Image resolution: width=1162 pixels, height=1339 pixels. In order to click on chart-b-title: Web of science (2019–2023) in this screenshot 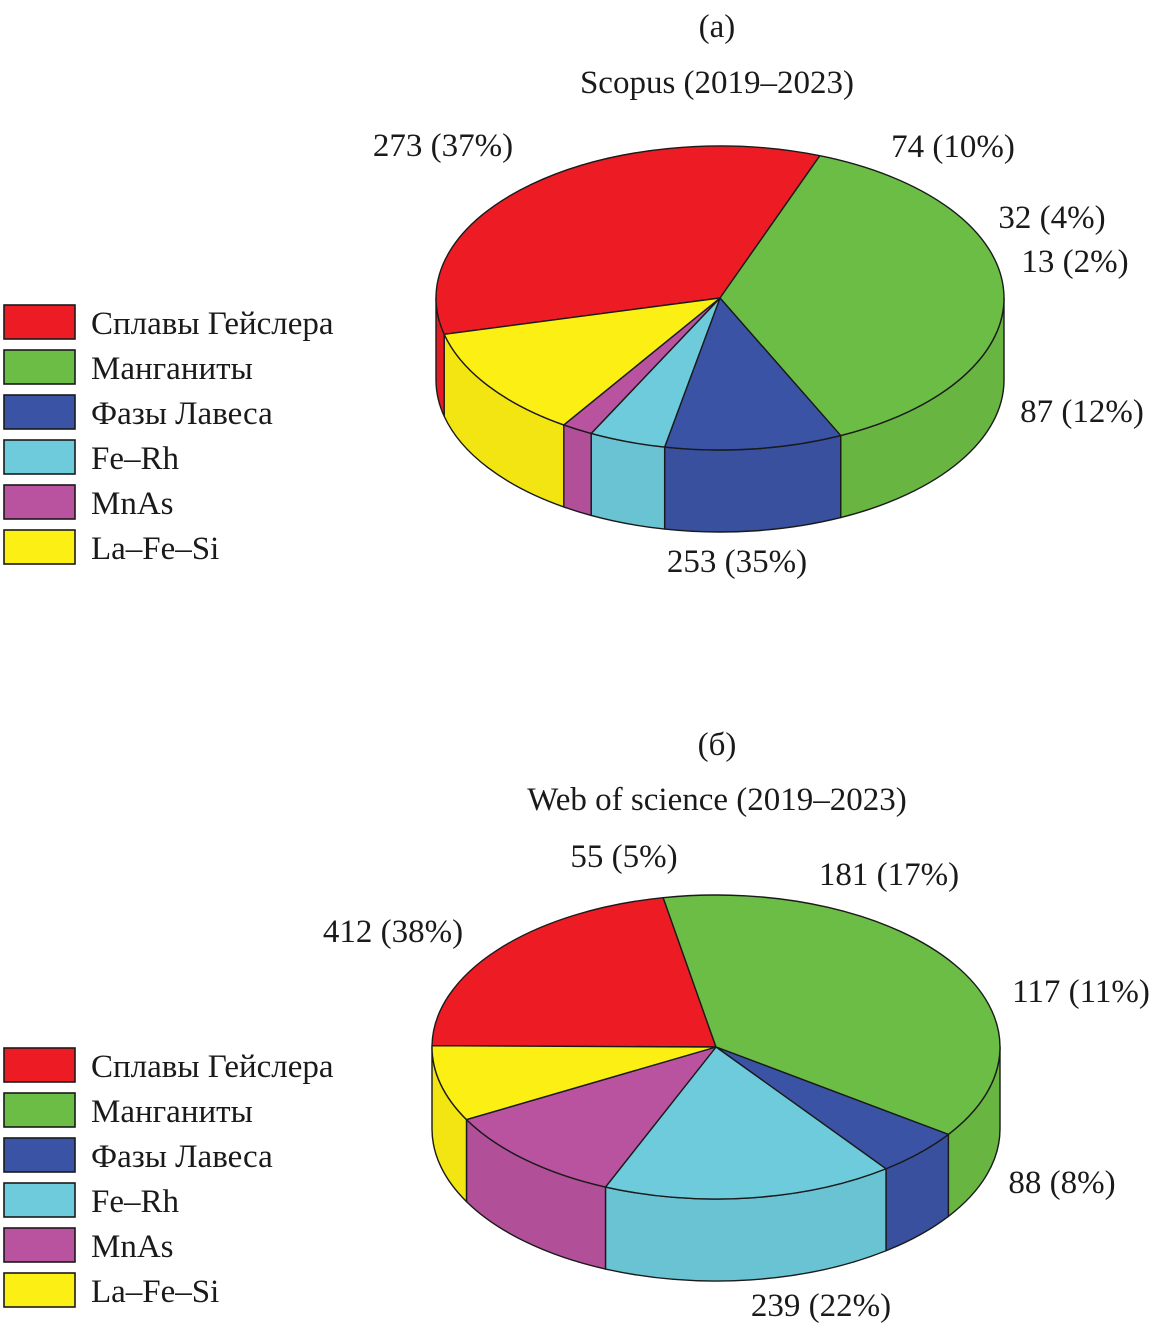, I will do `click(716, 800)`.